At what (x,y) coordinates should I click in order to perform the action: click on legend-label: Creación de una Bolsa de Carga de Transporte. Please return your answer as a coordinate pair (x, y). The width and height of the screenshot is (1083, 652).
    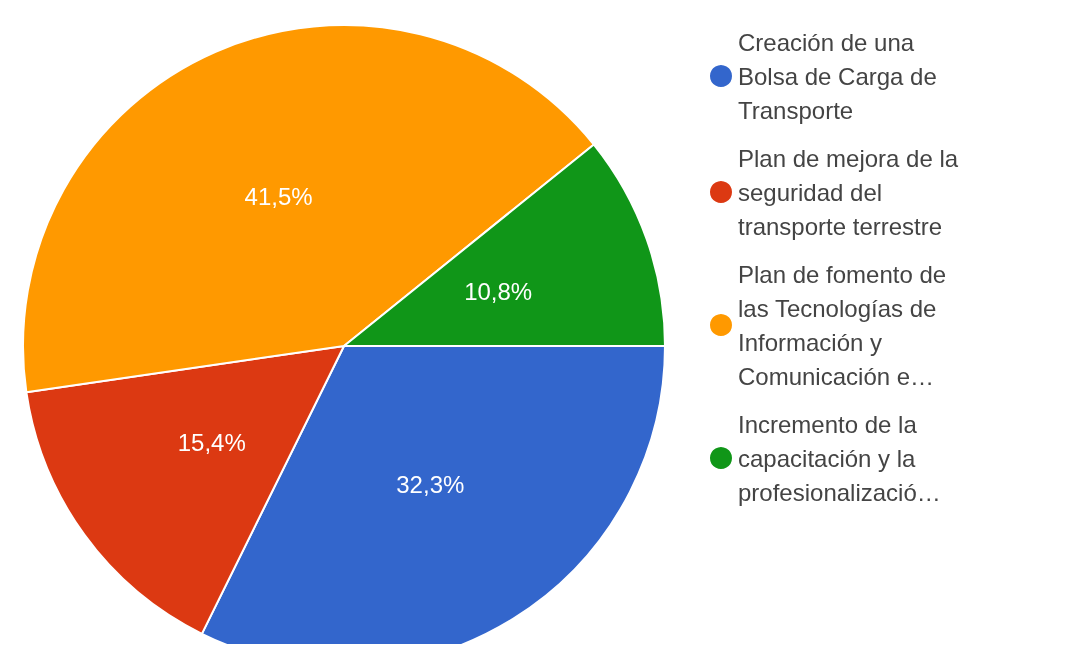
    Looking at the image, I should click on (841, 76).